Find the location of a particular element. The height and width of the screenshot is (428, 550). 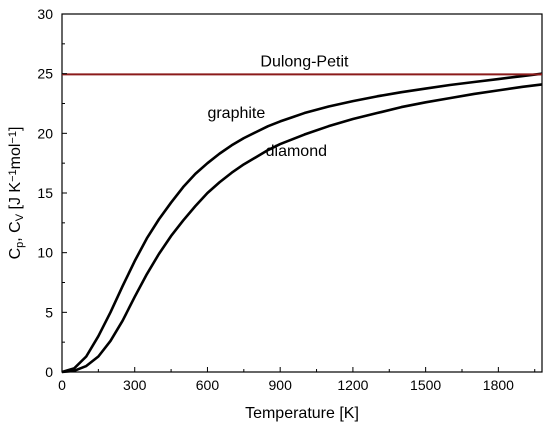

y-axis-title-part: [J K is located at coordinates (15, 198).